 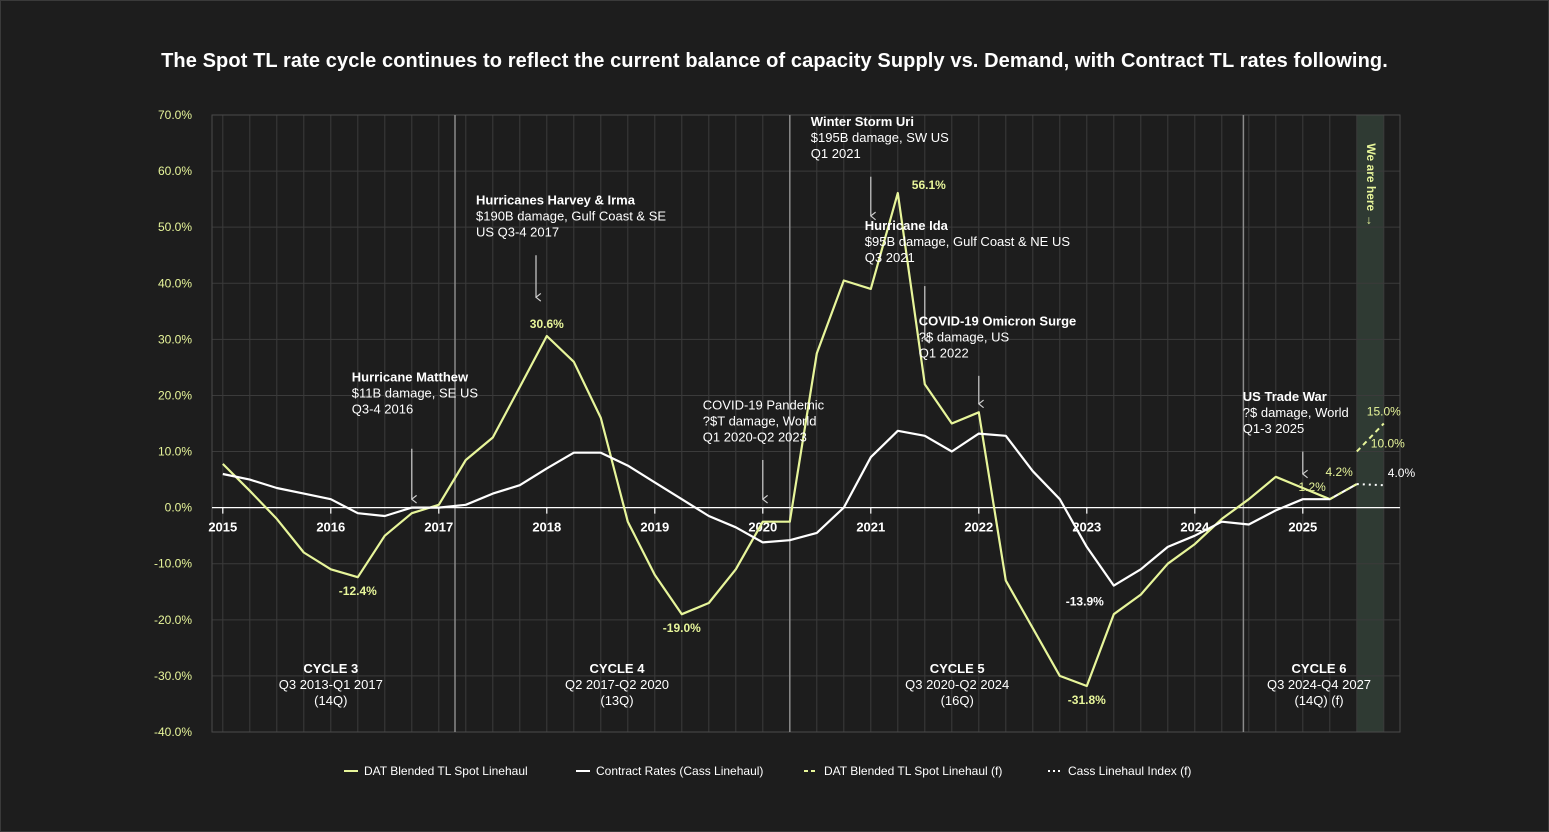 What do you see at coordinates (1085, 602) in the screenshot?
I see `data-label: -13.9%` at bounding box center [1085, 602].